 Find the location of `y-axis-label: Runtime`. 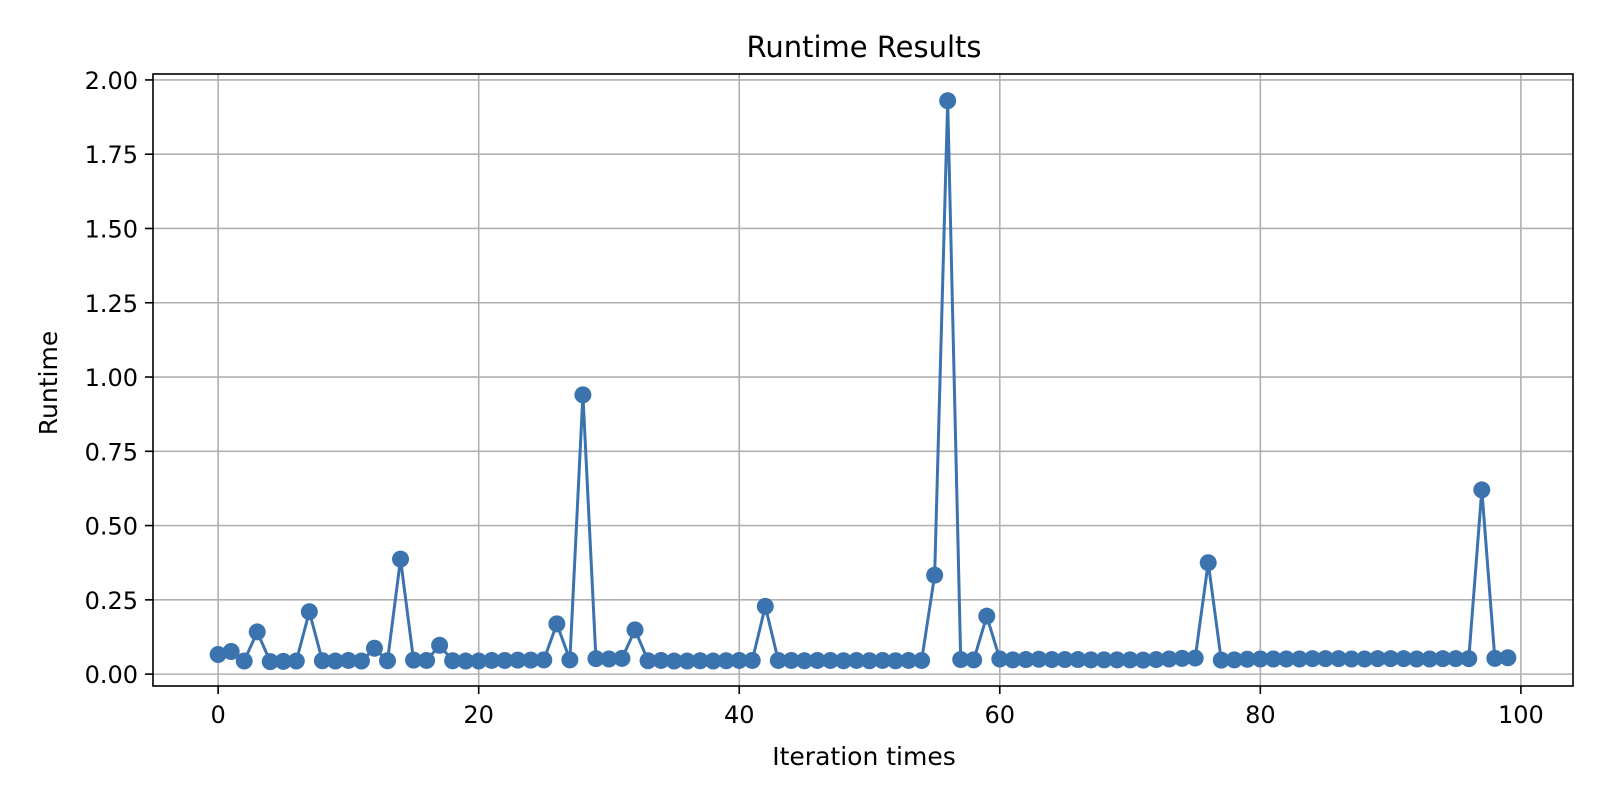

y-axis-label: Runtime is located at coordinates (48, 383).